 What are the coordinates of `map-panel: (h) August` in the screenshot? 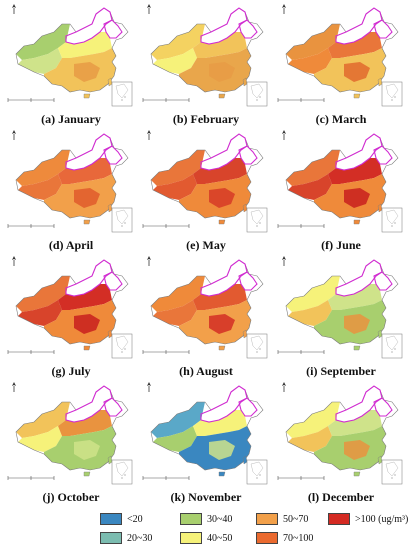 It's located at (206, 317).